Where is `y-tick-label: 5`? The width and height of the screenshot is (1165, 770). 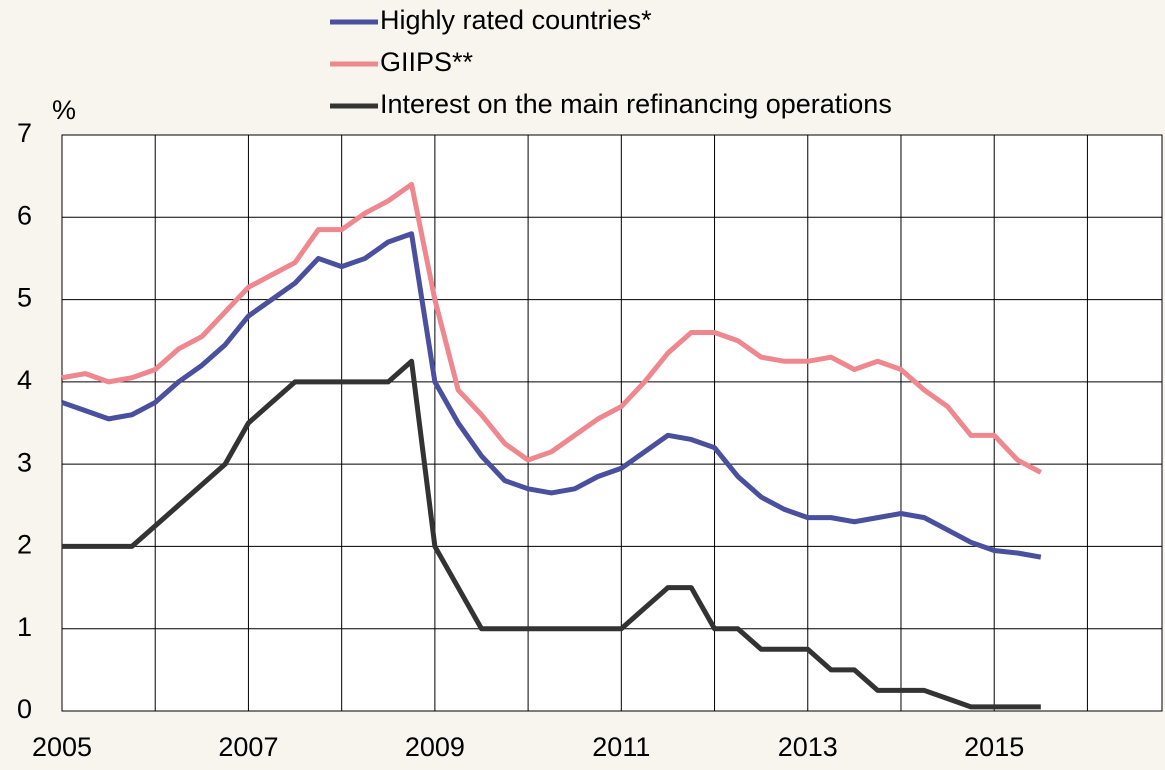 y-tick-label: 5 is located at coordinates (24, 298).